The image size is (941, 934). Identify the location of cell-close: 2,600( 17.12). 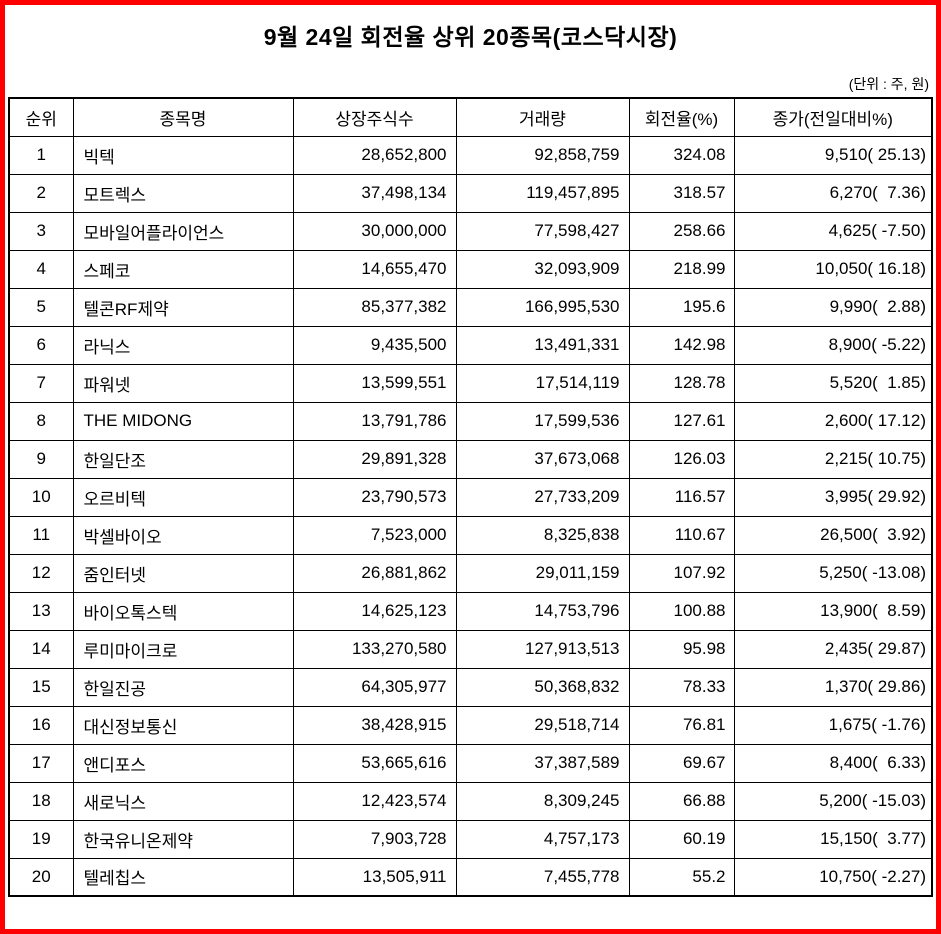
(833, 421).